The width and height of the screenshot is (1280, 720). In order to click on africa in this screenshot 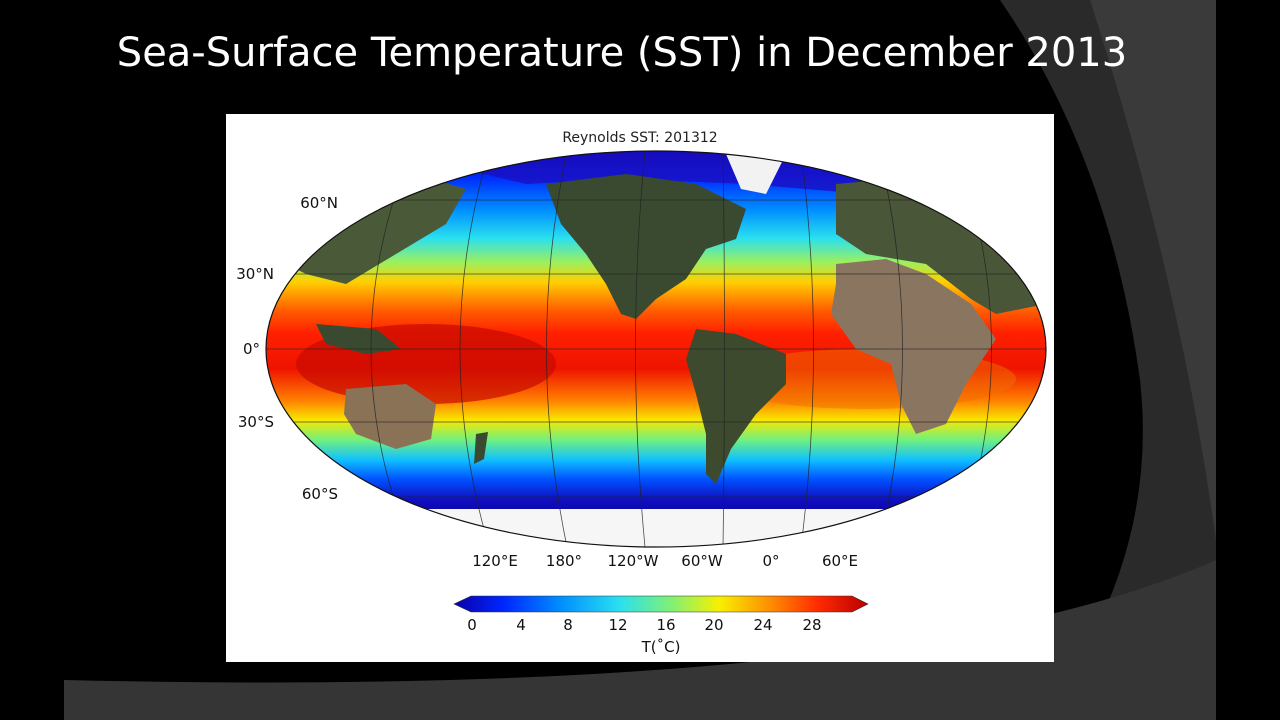, I will do `click(913, 346)`.